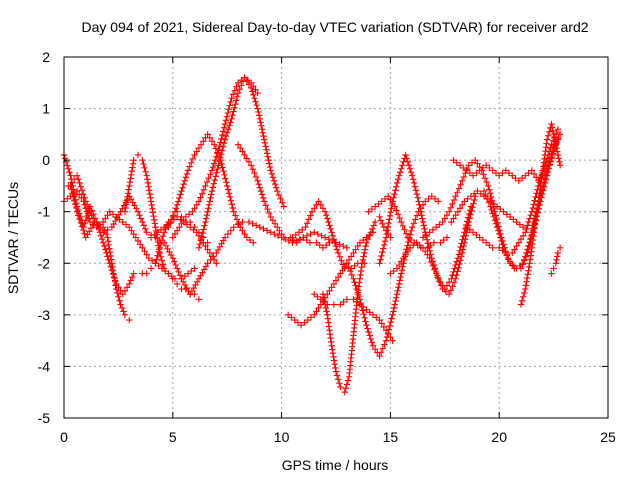 Image resolution: width=640 pixels, height=480 pixels. What do you see at coordinates (13, 238) in the screenshot?
I see `y-axis-label: SDTVAR / TECUs` at bounding box center [13, 238].